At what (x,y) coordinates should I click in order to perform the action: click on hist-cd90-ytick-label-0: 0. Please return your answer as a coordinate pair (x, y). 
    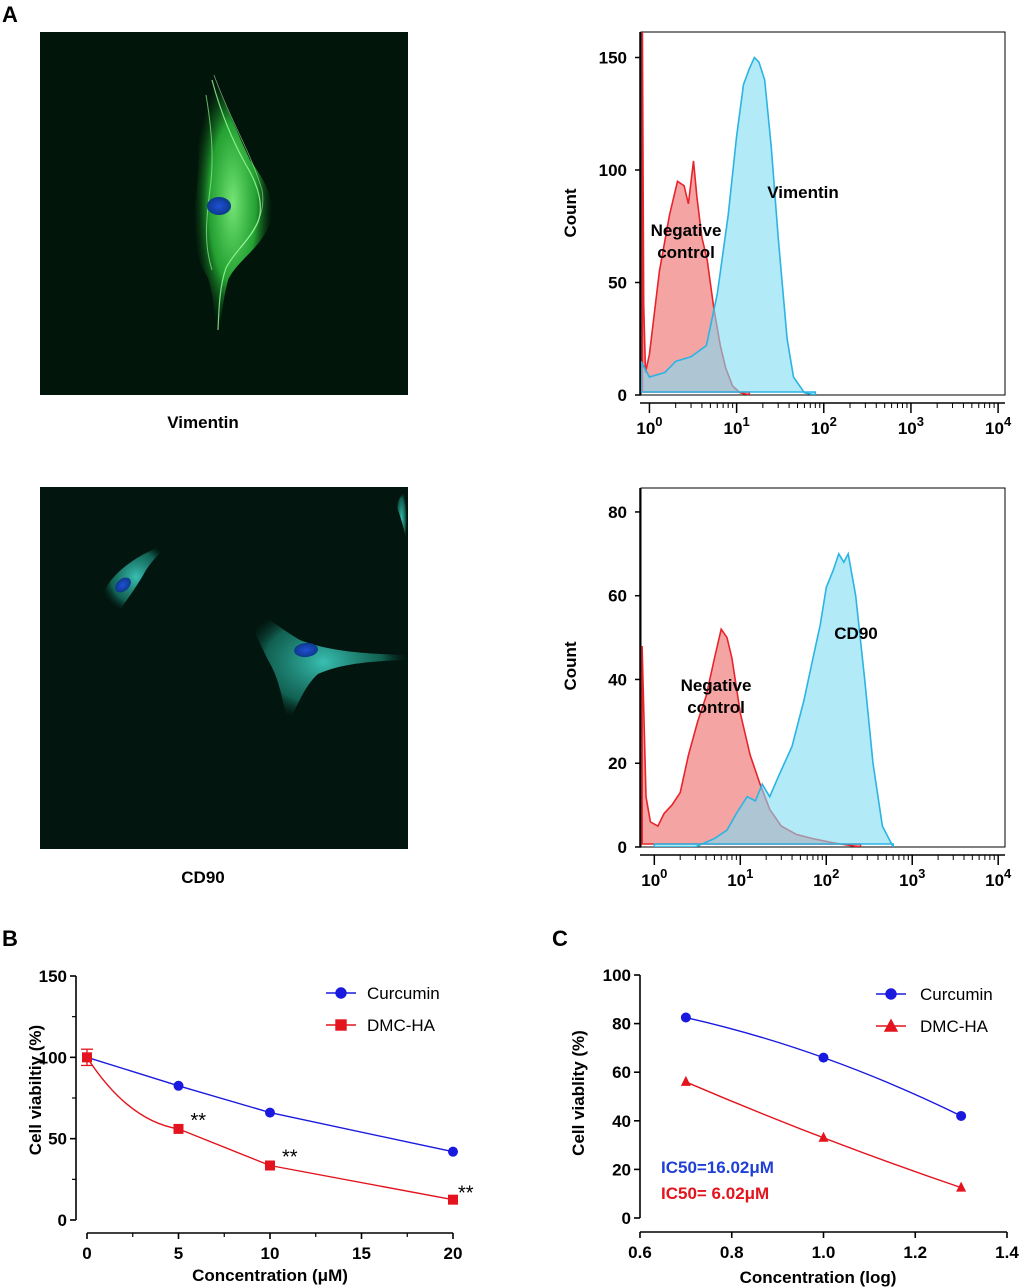
    Looking at the image, I should click on (622, 847).